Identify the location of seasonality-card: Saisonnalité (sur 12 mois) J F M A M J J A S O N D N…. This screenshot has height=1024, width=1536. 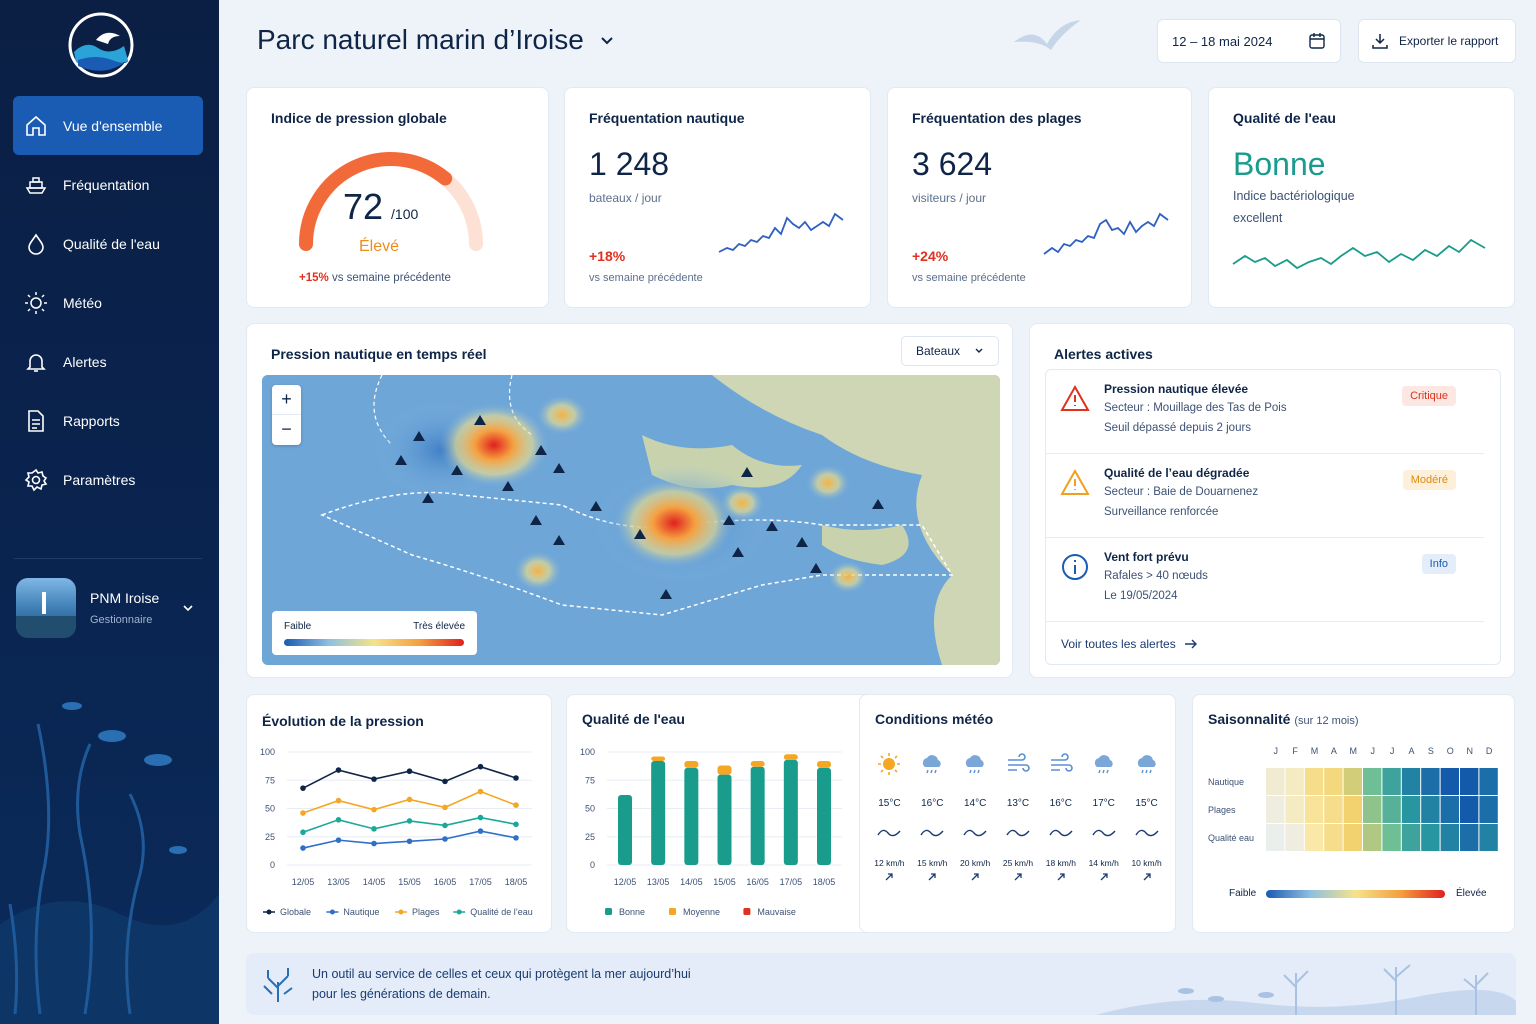
(1353, 813).